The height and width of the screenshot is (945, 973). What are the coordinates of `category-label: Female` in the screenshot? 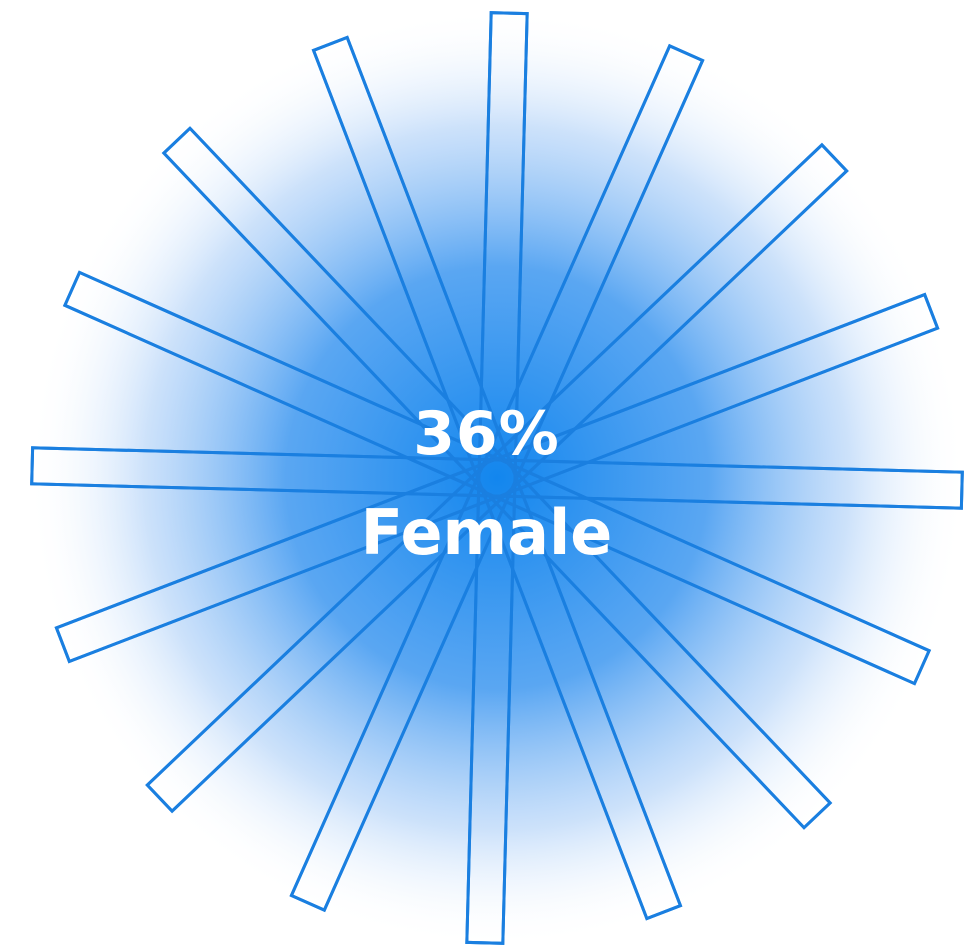 It's located at (486, 532).